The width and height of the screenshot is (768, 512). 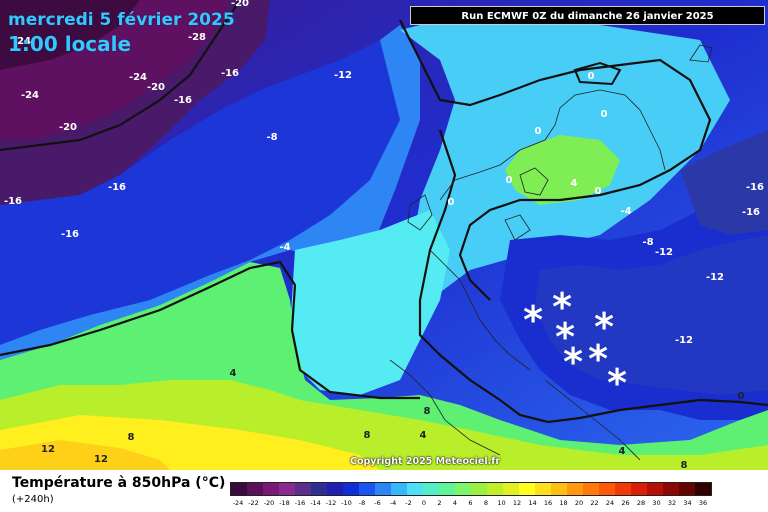 What do you see at coordinates (393, 503) in the screenshot?
I see `scale-label: -4` at bounding box center [393, 503].